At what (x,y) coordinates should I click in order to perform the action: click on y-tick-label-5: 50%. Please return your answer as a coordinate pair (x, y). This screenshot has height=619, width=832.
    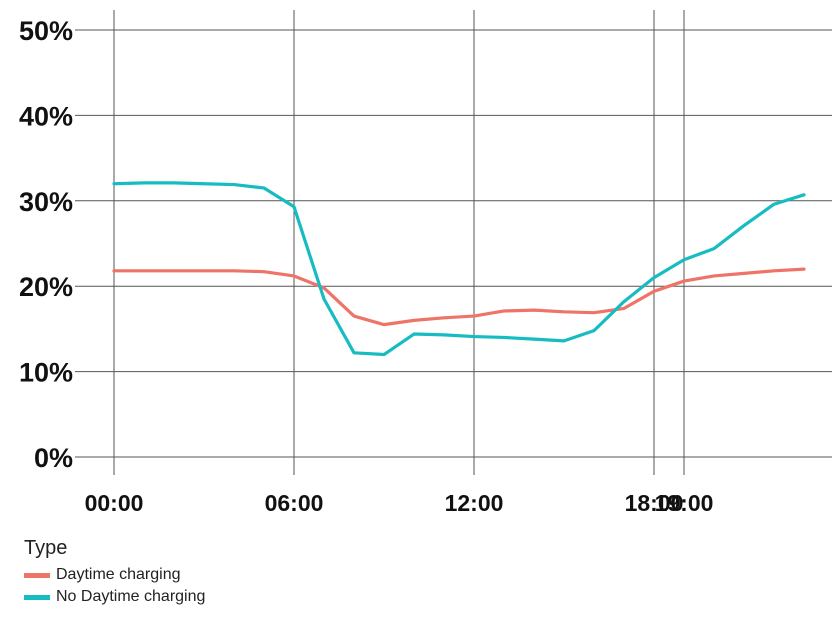
    Looking at the image, I should click on (46, 31).